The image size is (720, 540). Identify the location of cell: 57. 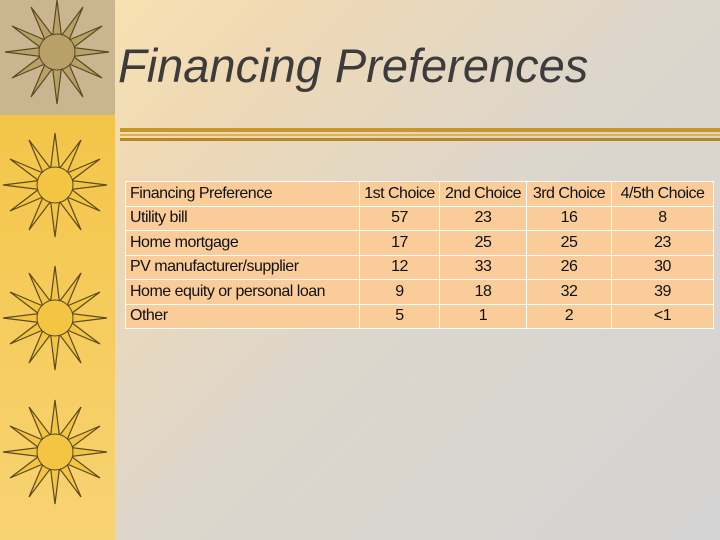
(399, 218).